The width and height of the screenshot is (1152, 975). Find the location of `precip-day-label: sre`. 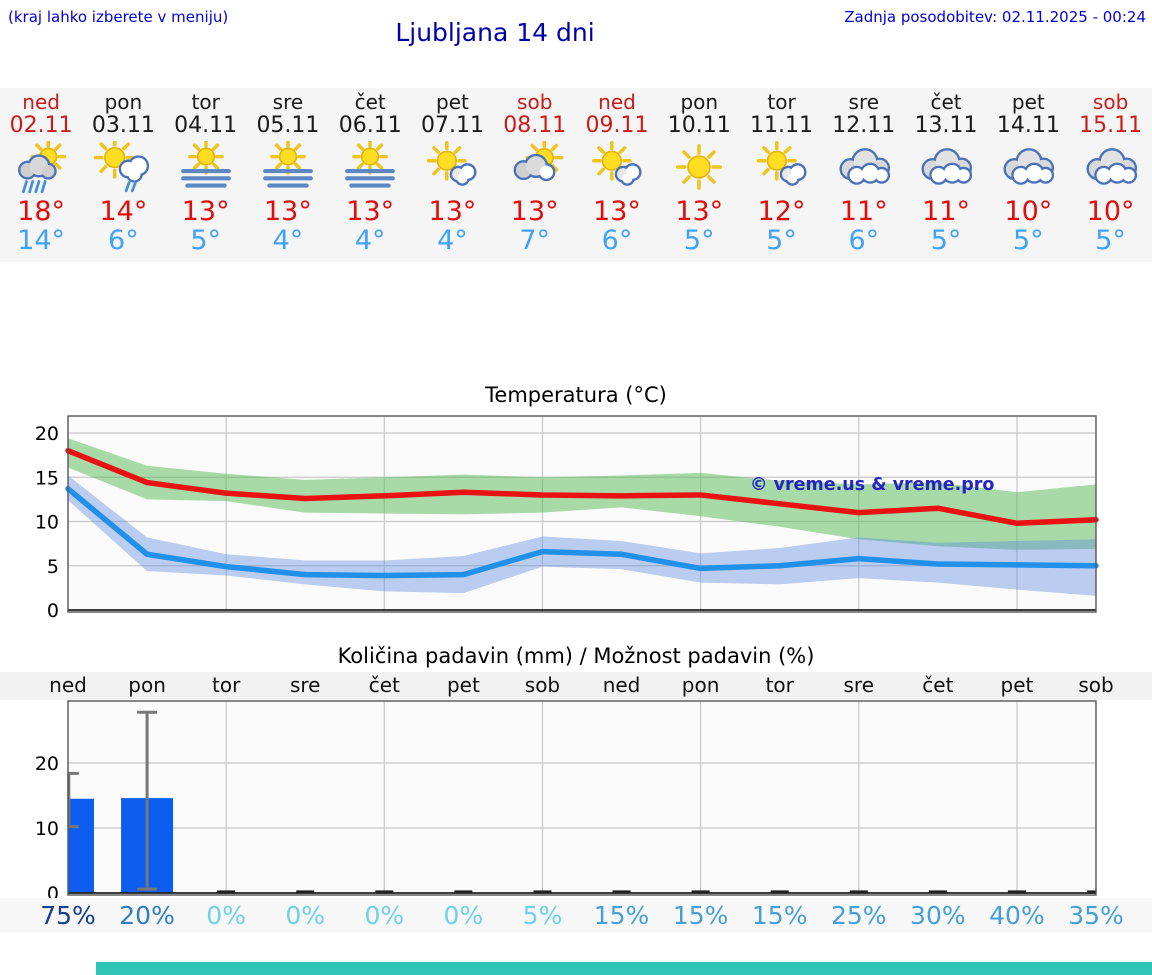

precip-day-label: sre is located at coordinates (305, 685).